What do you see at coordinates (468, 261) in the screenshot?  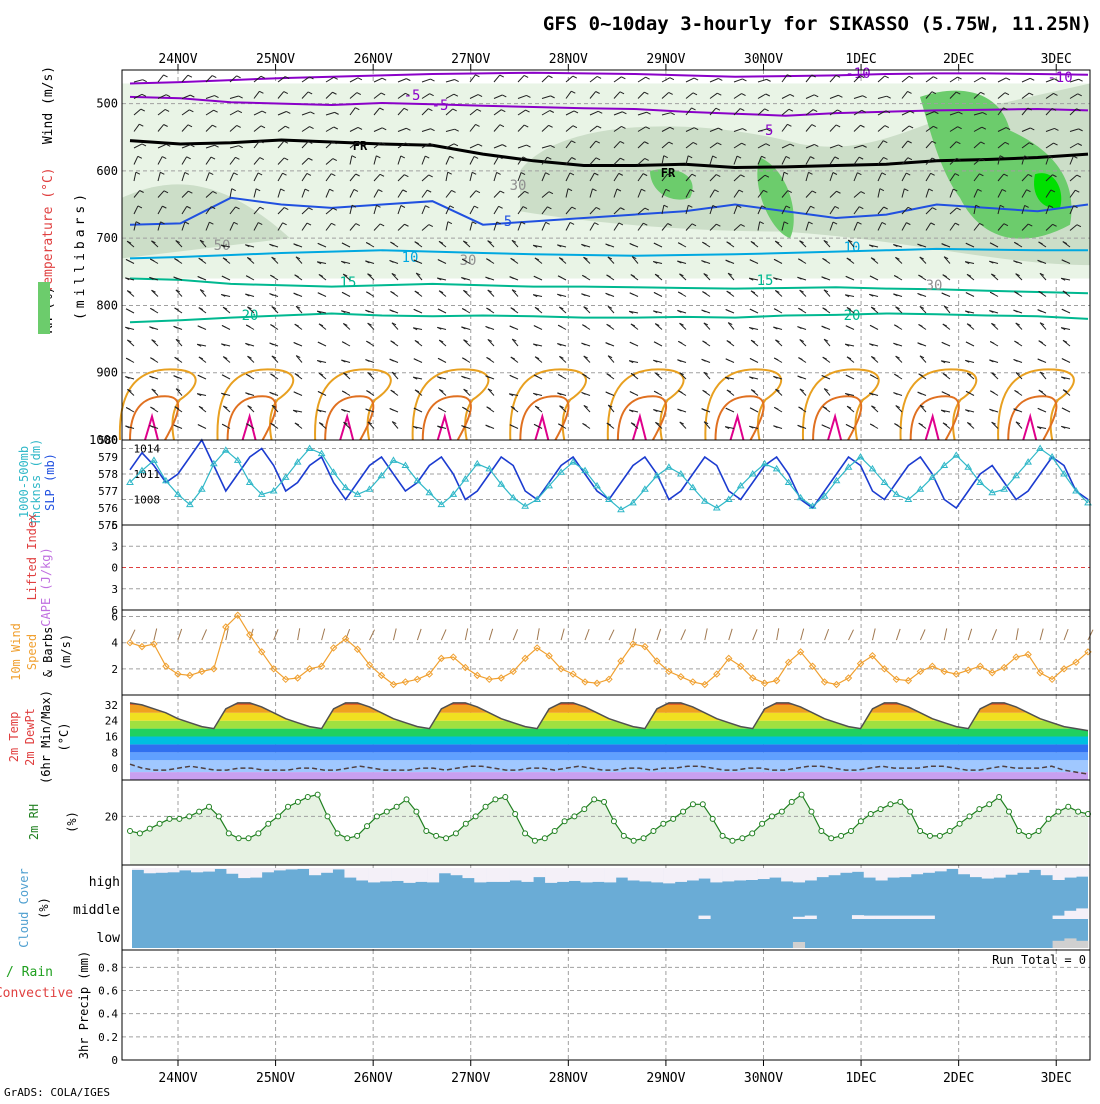 I see `contour-label: 30` at bounding box center [468, 261].